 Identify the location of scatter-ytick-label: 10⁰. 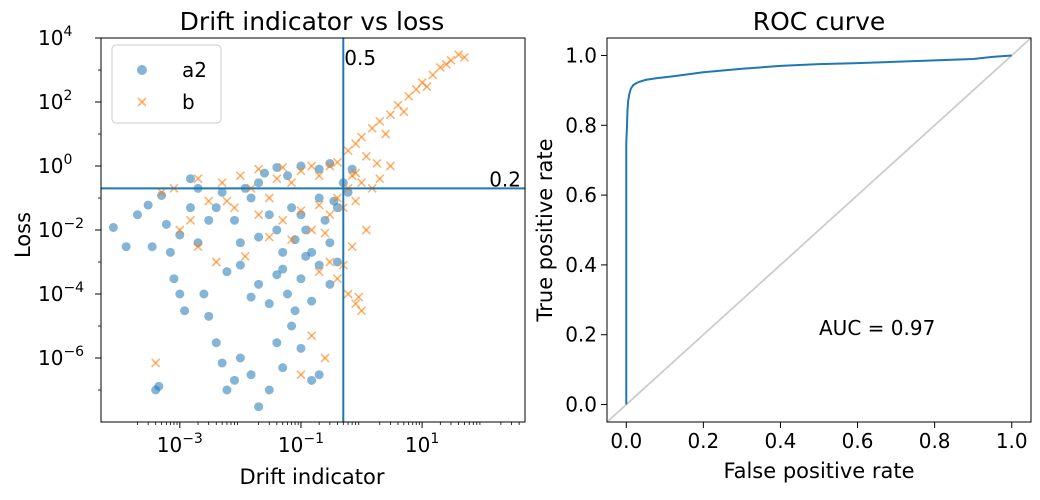
(55, 165).